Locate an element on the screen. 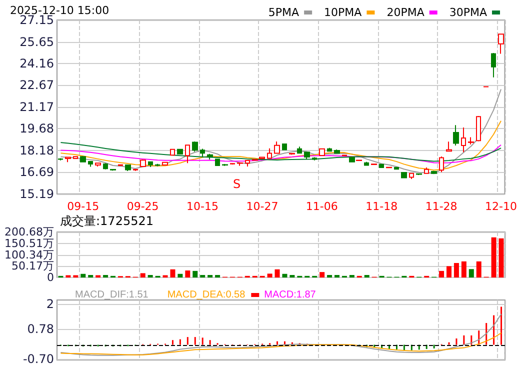  x-tick-label: 10-27 is located at coordinates (262, 206).